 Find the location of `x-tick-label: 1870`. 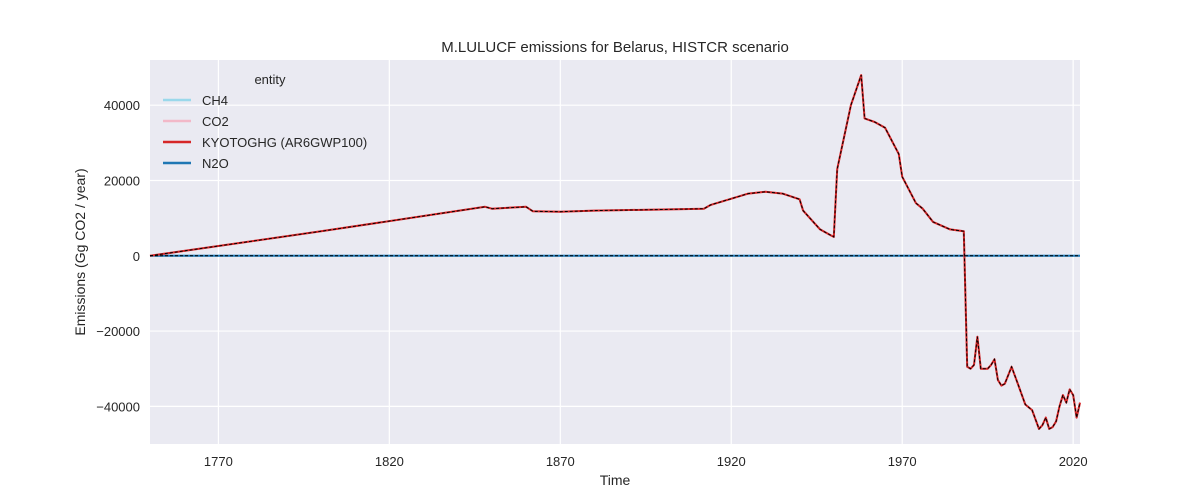

x-tick-label: 1870 is located at coordinates (560, 461).